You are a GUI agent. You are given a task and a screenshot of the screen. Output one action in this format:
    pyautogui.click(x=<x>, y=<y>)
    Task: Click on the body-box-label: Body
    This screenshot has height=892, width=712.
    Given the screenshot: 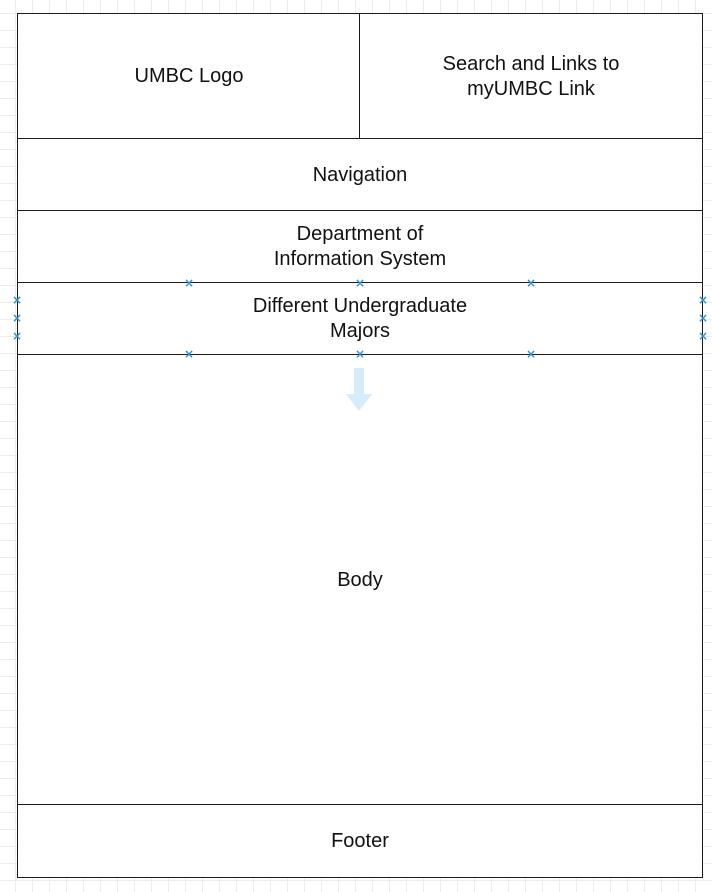 What is the action you would take?
    pyautogui.click(x=360, y=579)
    